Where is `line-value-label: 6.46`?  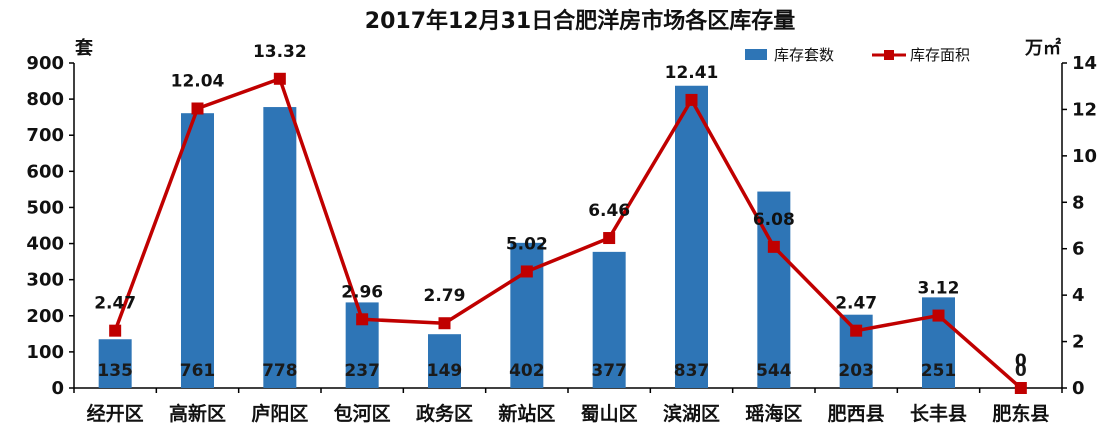 line-value-label: 6.46 is located at coordinates (609, 211).